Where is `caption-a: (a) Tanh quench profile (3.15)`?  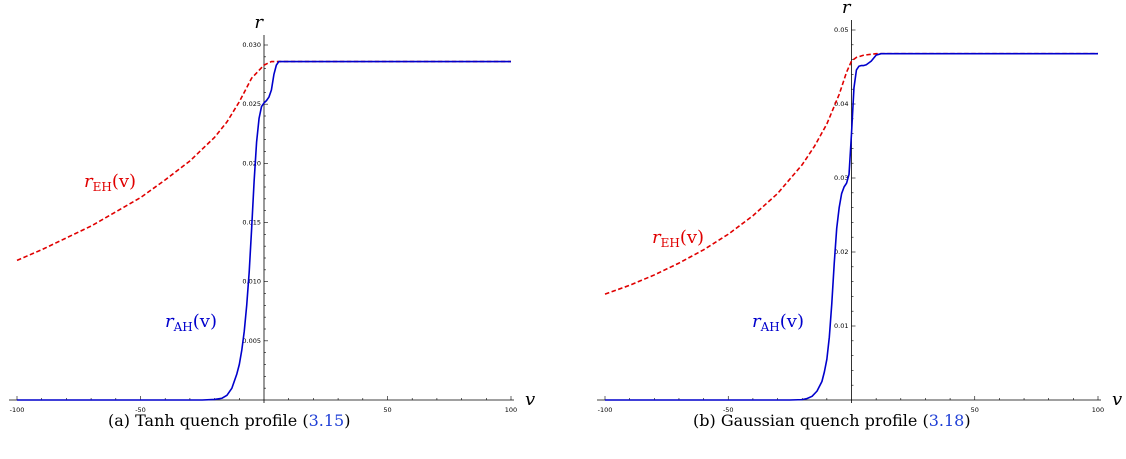
caption-a: (a) Tanh quench profile (3.15) is located at coordinates (229, 420).